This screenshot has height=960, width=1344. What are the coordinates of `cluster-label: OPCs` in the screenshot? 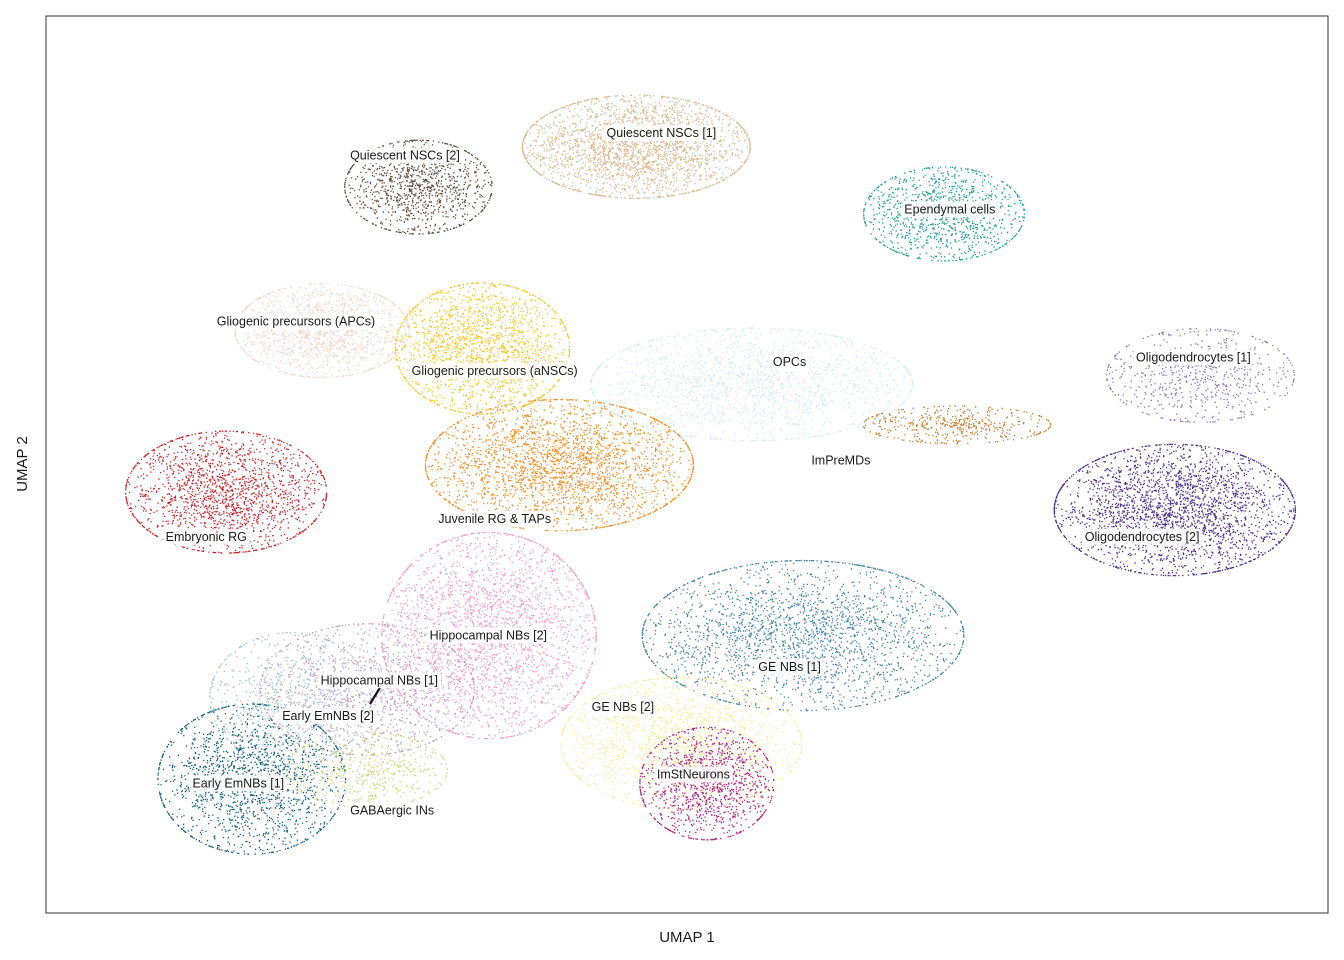 It's located at (789, 361).